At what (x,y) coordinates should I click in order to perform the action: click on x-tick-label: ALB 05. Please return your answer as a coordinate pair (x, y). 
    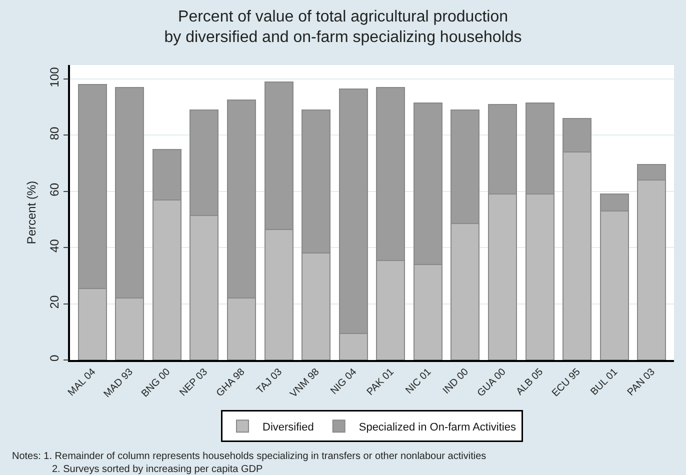
    Looking at the image, I should click on (530, 382).